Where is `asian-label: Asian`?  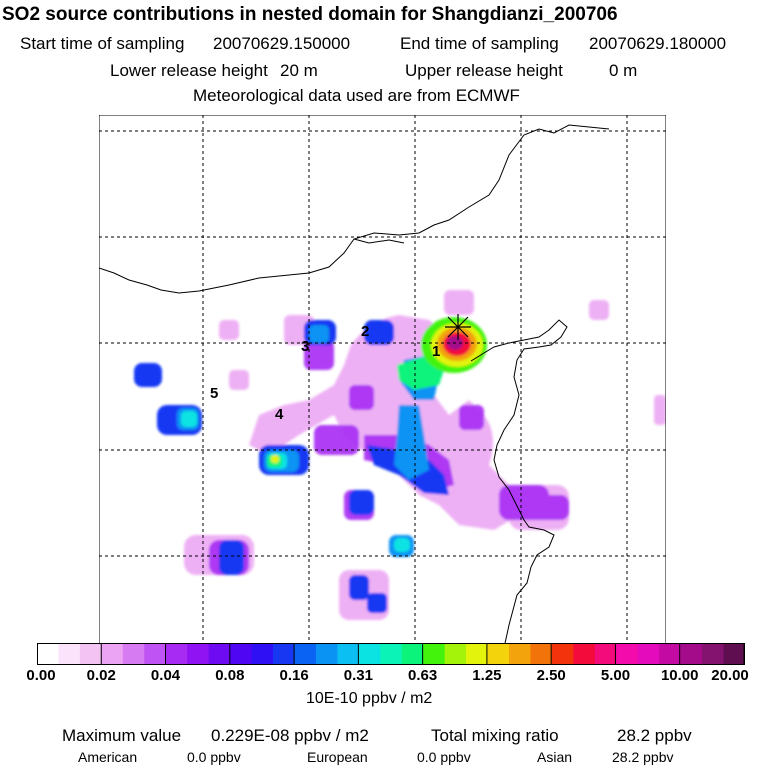
asian-label: Asian is located at coordinates (555, 757).